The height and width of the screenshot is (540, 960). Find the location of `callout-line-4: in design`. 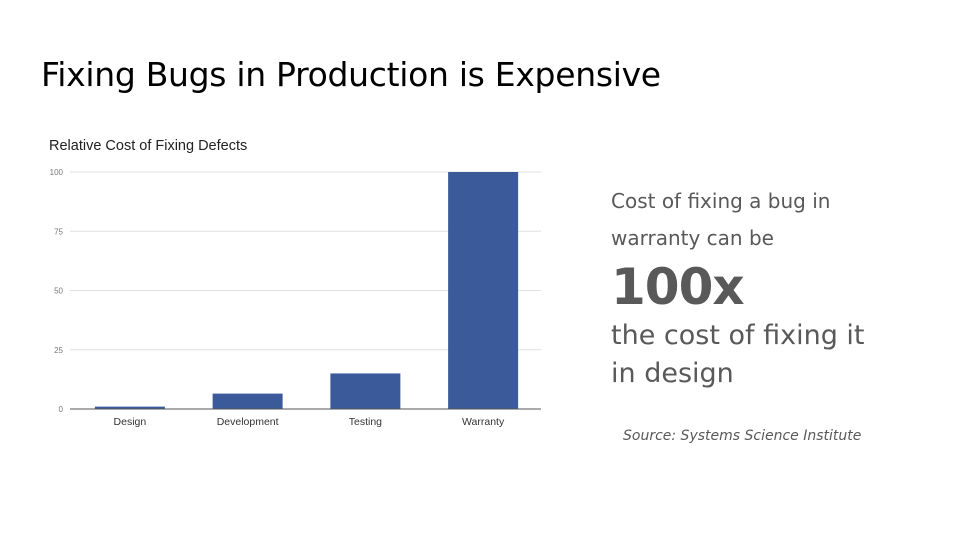

callout-line-4: in design is located at coordinates (672, 373).